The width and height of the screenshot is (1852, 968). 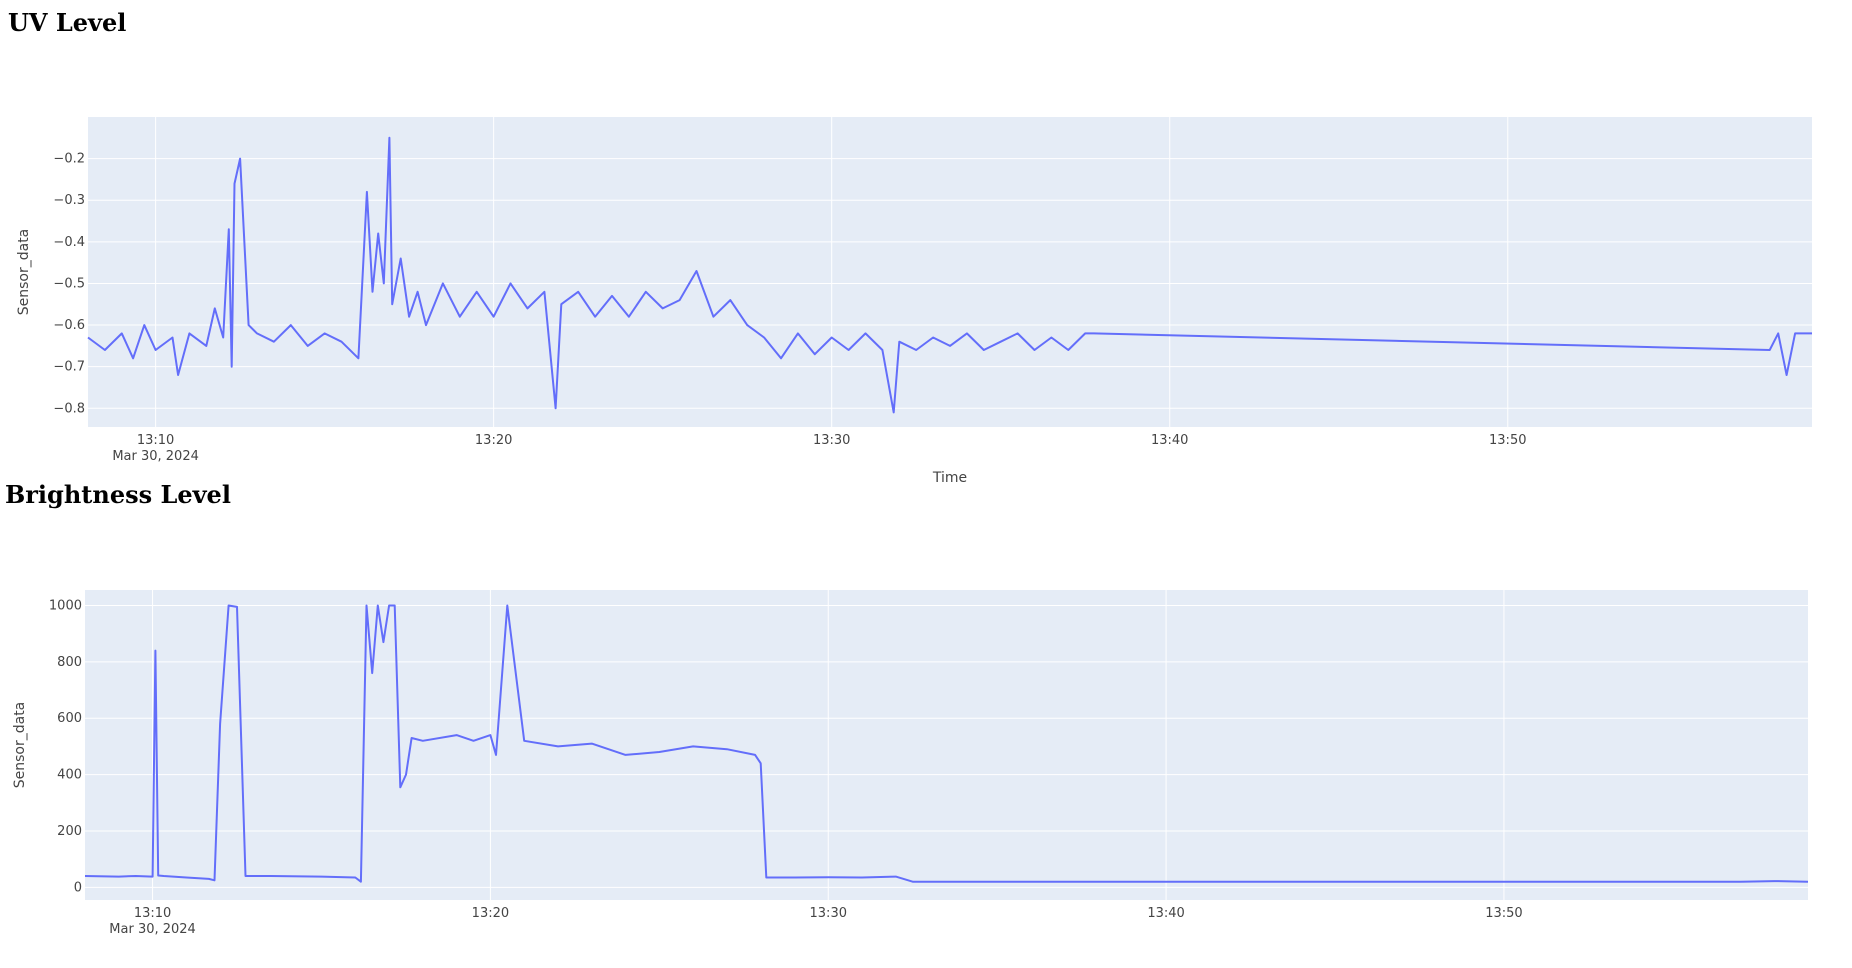 What do you see at coordinates (69, 718) in the screenshot?
I see `y-tick-label: 600` at bounding box center [69, 718].